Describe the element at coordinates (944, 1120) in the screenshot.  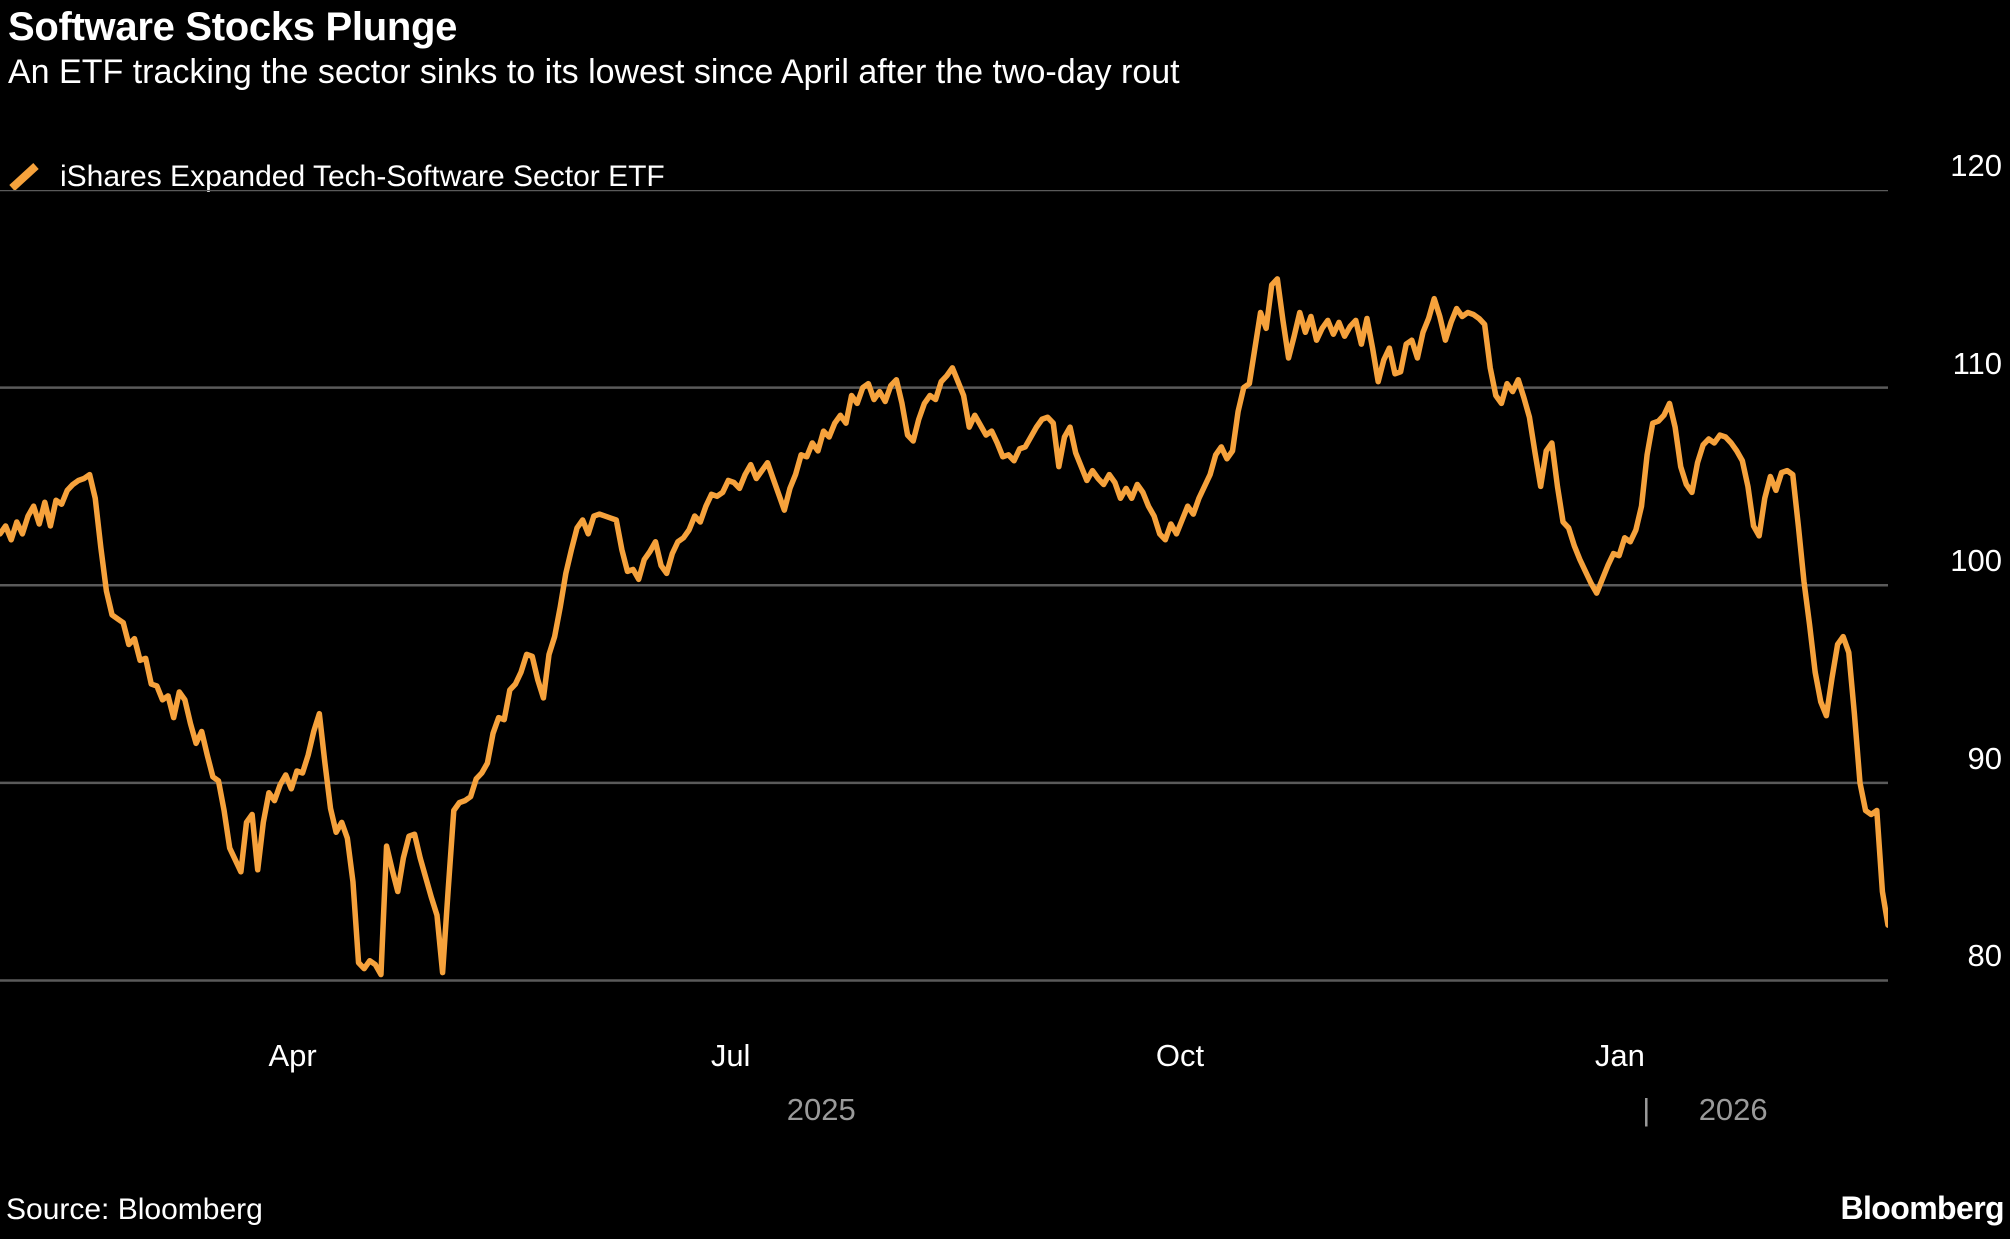
I see `x-axis-year-labels: 2025 | 2026` at that location.